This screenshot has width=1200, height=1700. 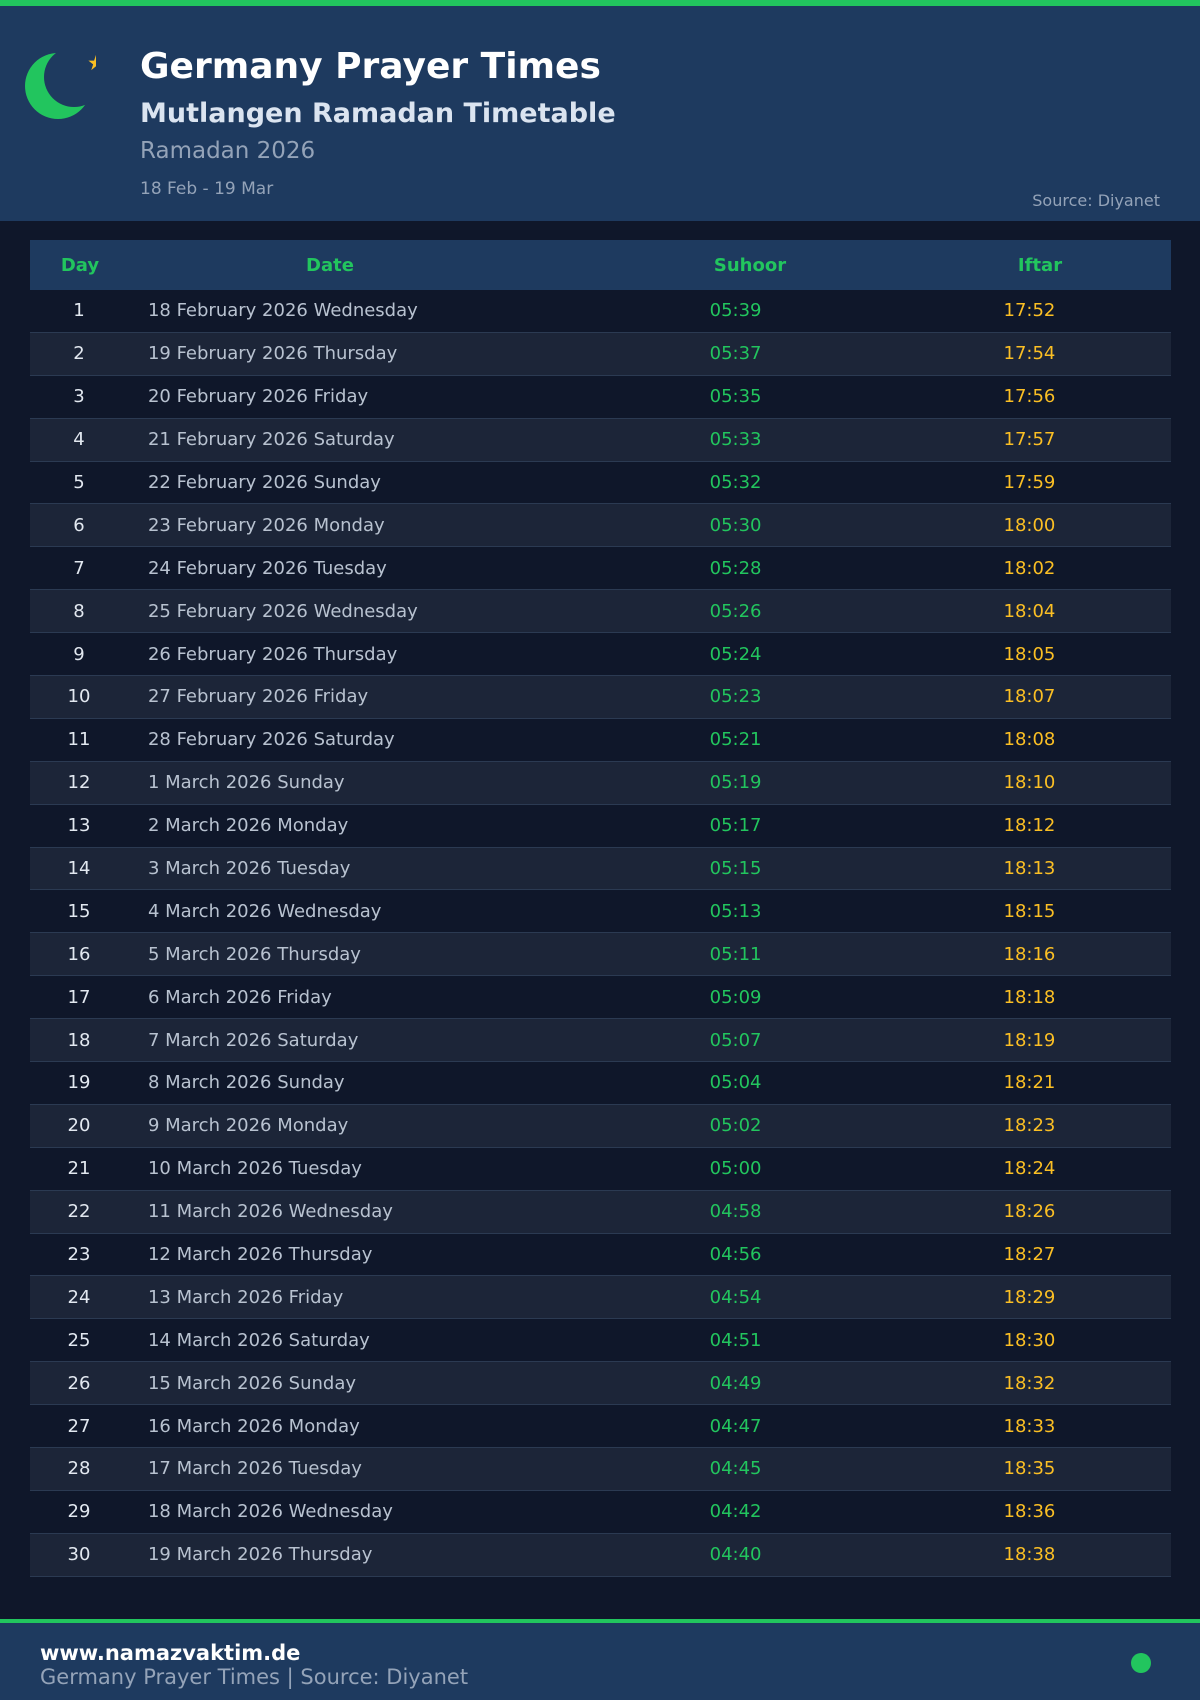 What do you see at coordinates (735, 354) in the screenshot?
I see `suhoor-cell: 05:37` at bounding box center [735, 354].